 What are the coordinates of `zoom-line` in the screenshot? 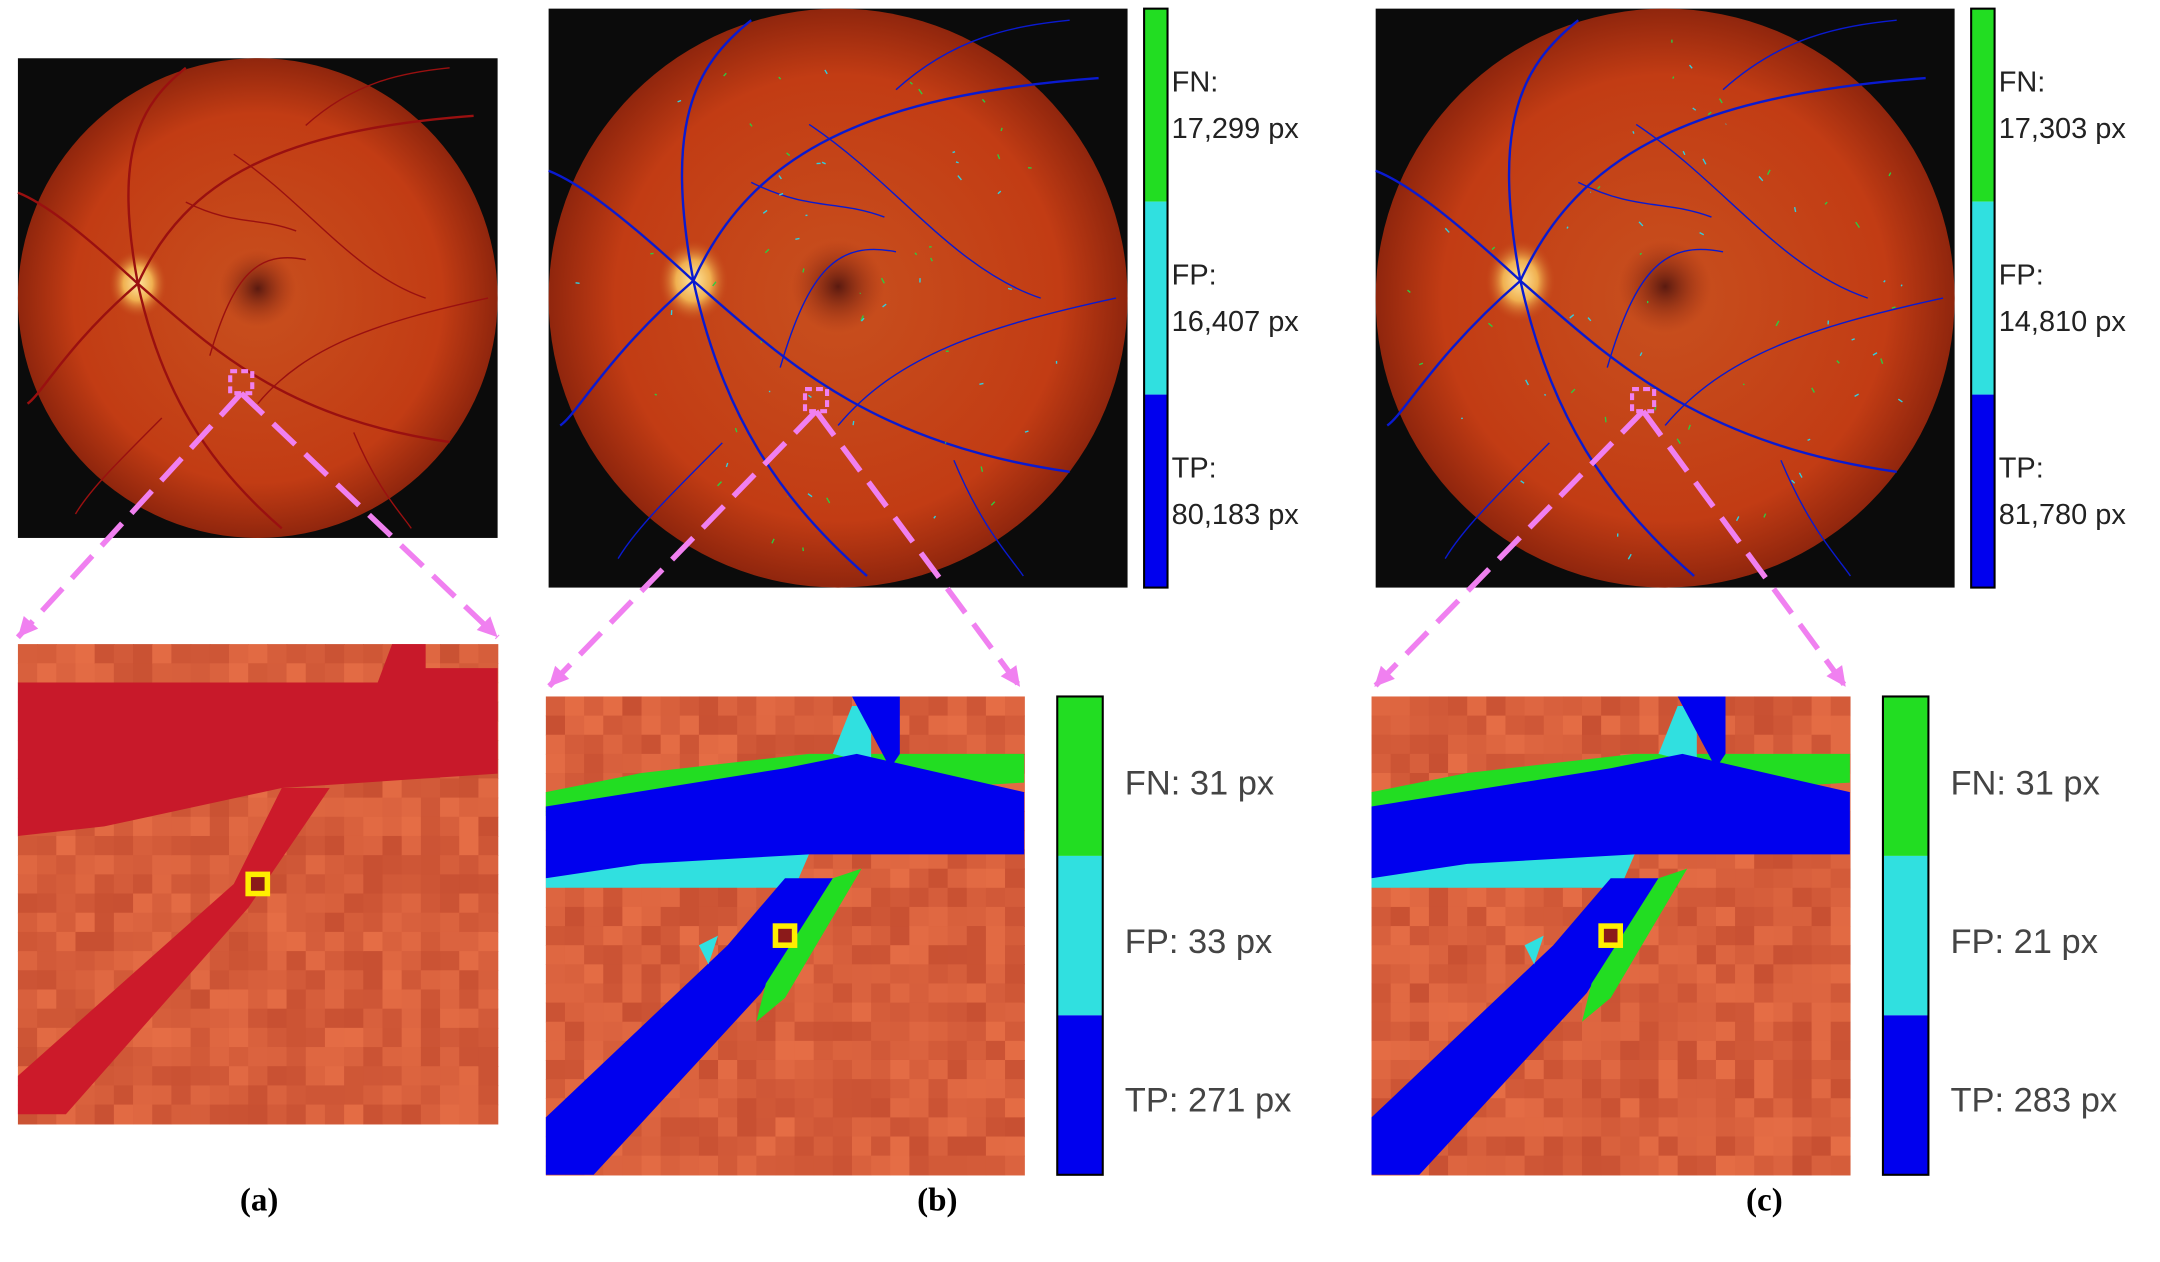 It's located at (1744, 549).